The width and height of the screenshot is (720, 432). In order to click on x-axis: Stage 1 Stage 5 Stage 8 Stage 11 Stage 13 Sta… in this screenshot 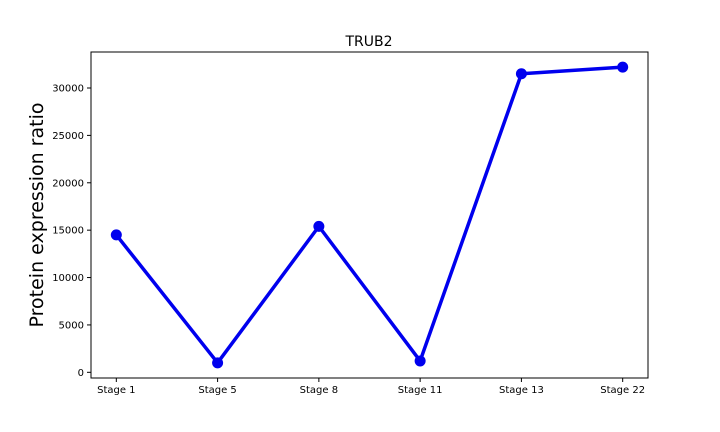, I will do `click(371, 387)`.